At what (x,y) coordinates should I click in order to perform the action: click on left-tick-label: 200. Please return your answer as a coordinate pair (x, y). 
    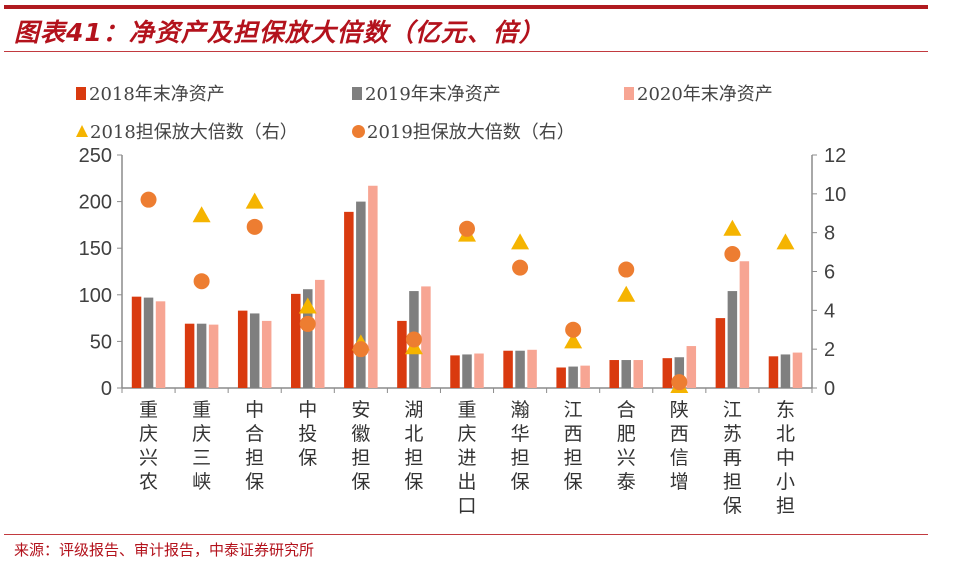
    Looking at the image, I should click on (95, 203).